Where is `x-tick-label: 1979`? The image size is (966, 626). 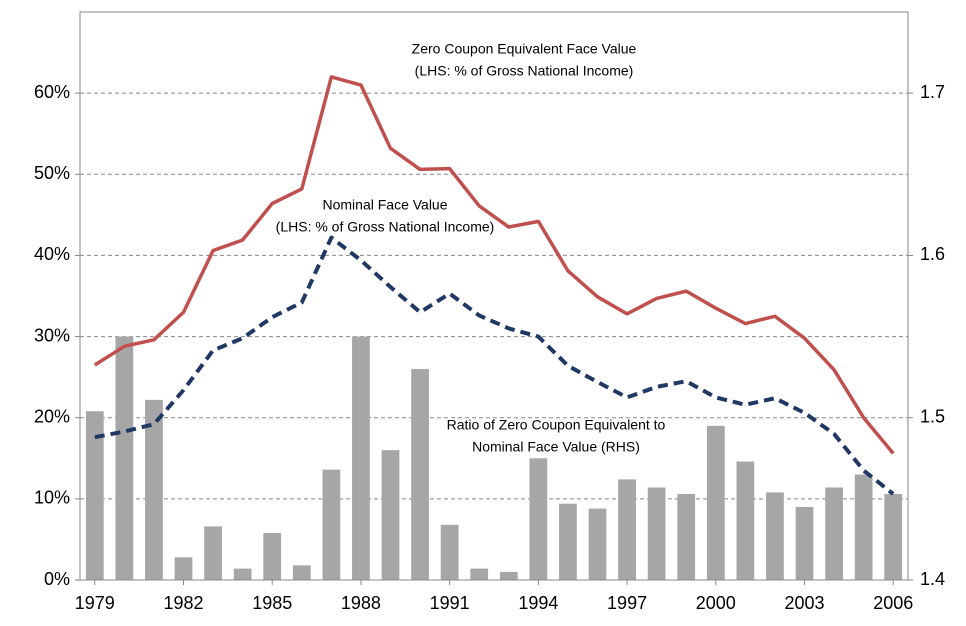 x-tick-label: 1979 is located at coordinates (95, 603).